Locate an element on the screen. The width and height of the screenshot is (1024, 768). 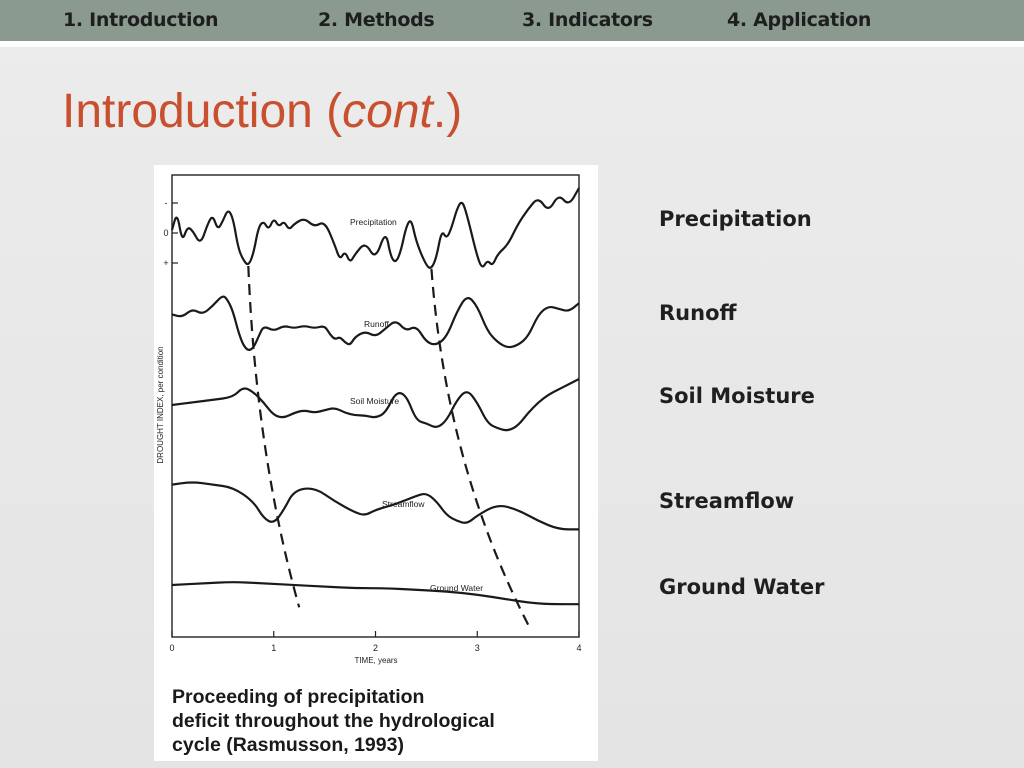
nav-tab-introduction: 1. Introduction is located at coordinates (141, 20).